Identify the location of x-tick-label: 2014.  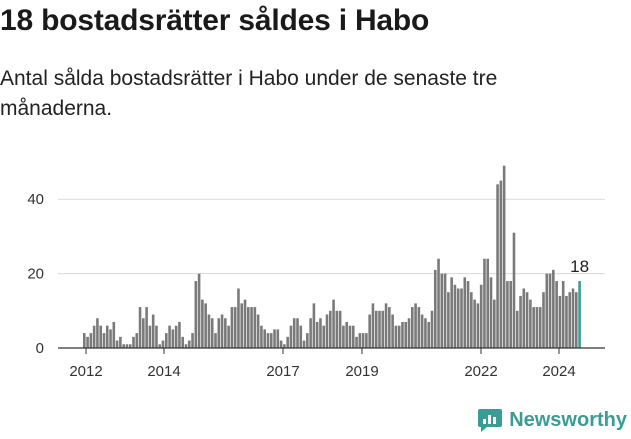
(163, 371).